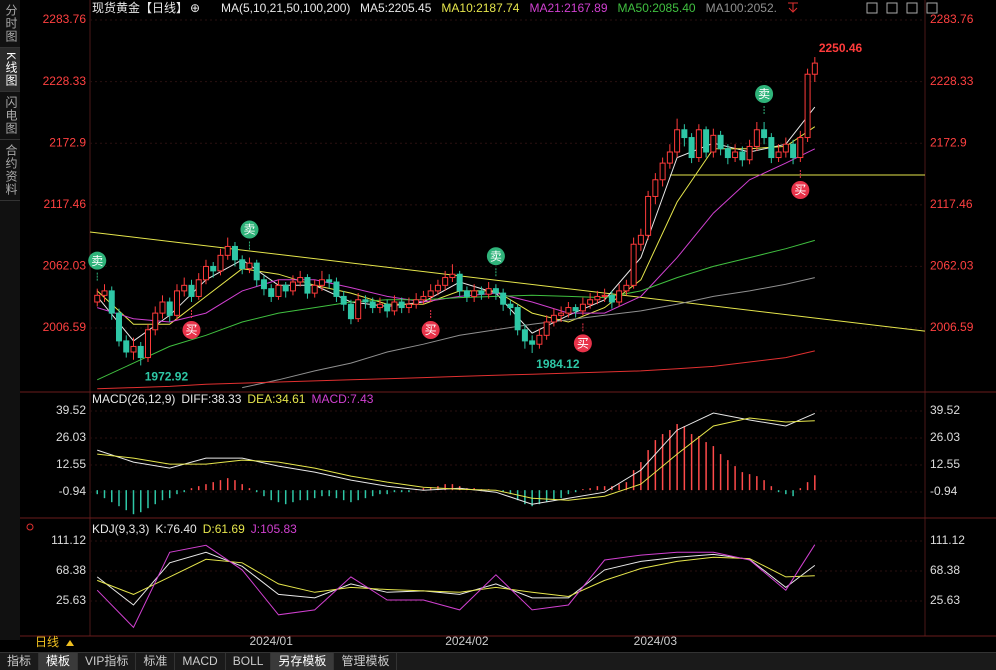  I want to click on period-arrow, so click(70, 643).